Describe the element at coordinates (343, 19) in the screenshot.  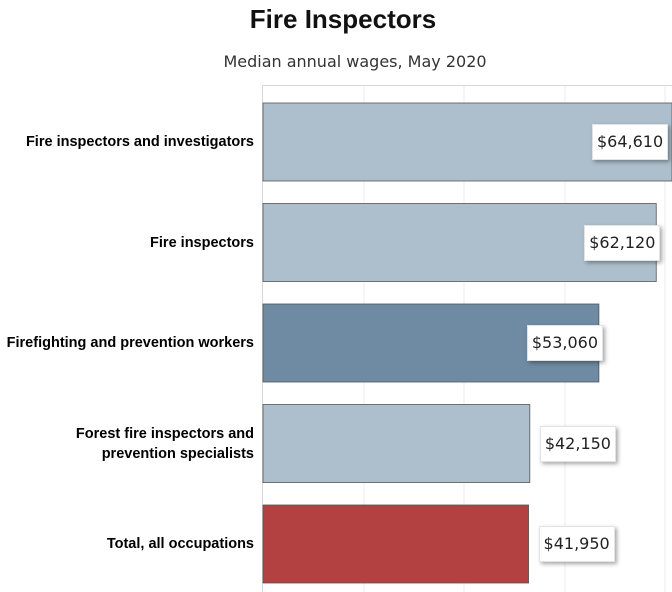
I see `chart-title: Fire Inspectors` at that location.